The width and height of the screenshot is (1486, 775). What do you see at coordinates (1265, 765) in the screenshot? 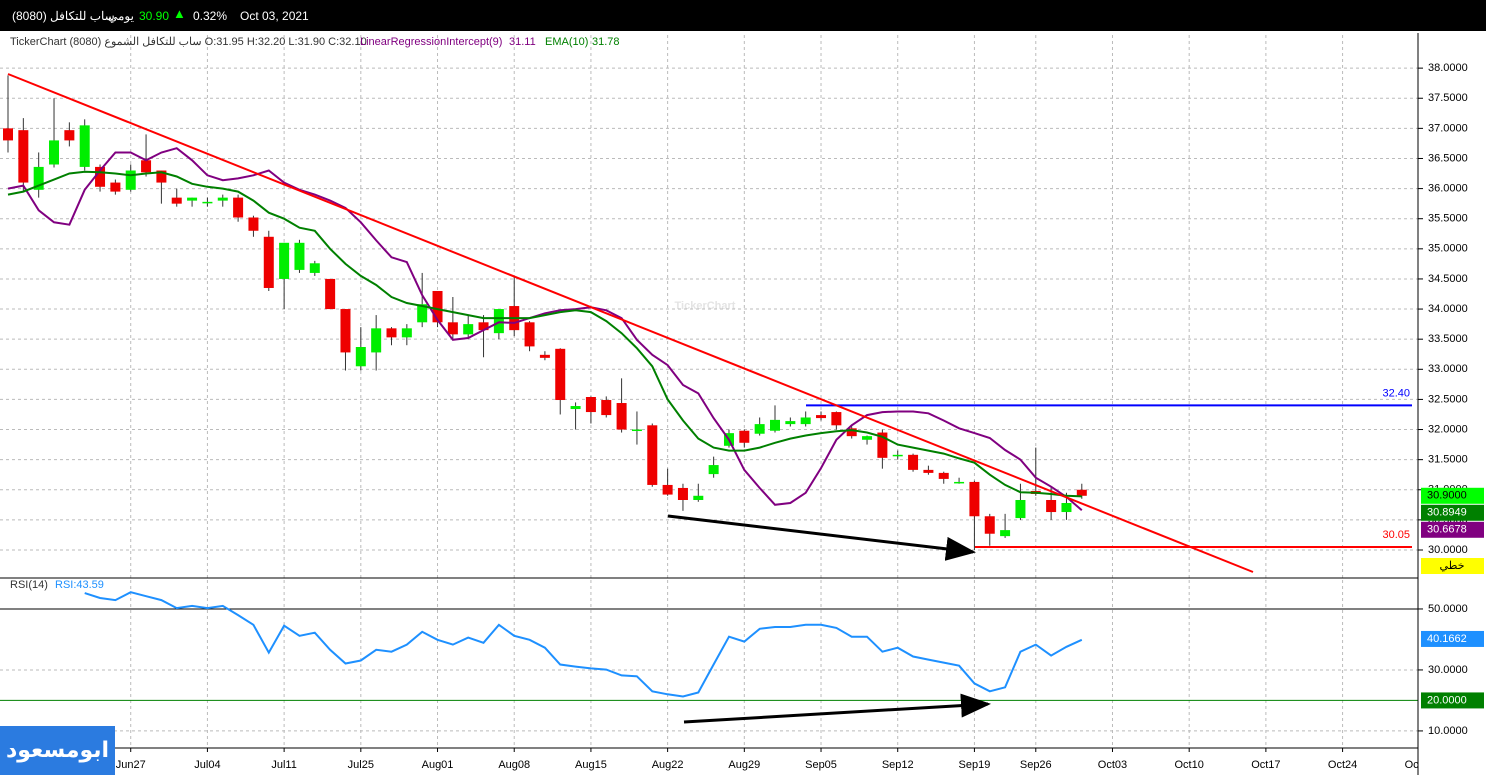
I see `x-tick-label: Oct17` at bounding box center [1265, 765].